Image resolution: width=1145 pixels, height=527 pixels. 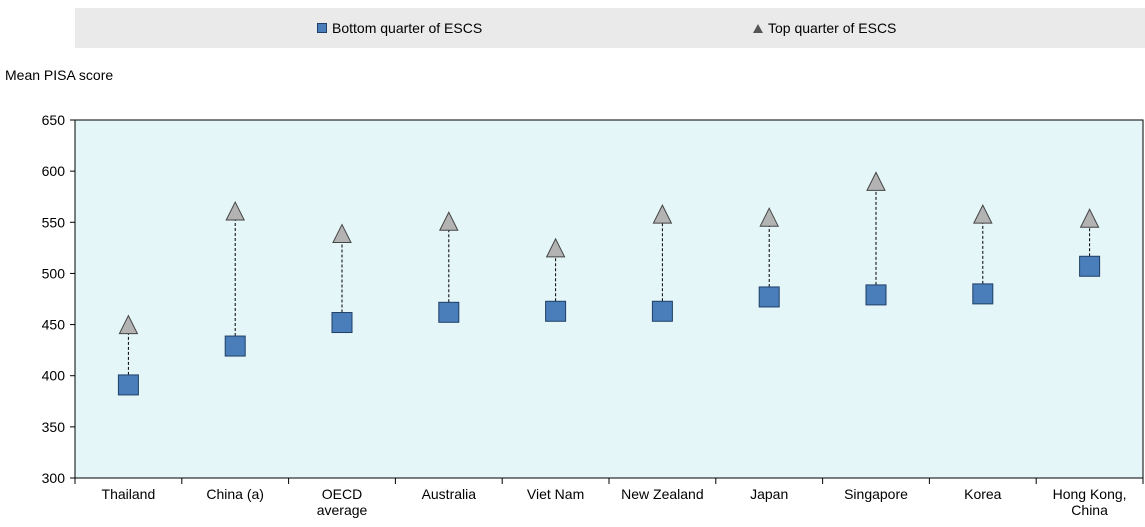 I want to click on x-tick-label: Japan, so click(x=769, y=494).